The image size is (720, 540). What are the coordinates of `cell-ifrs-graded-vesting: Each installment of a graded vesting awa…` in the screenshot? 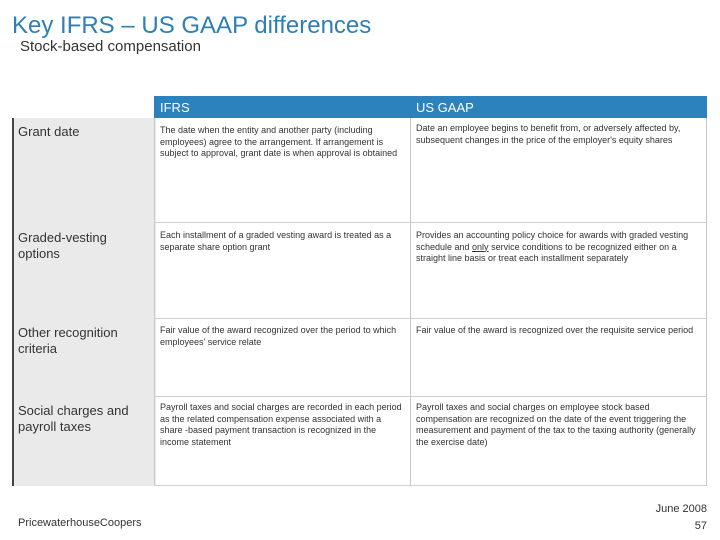 It's located at (276, 241).